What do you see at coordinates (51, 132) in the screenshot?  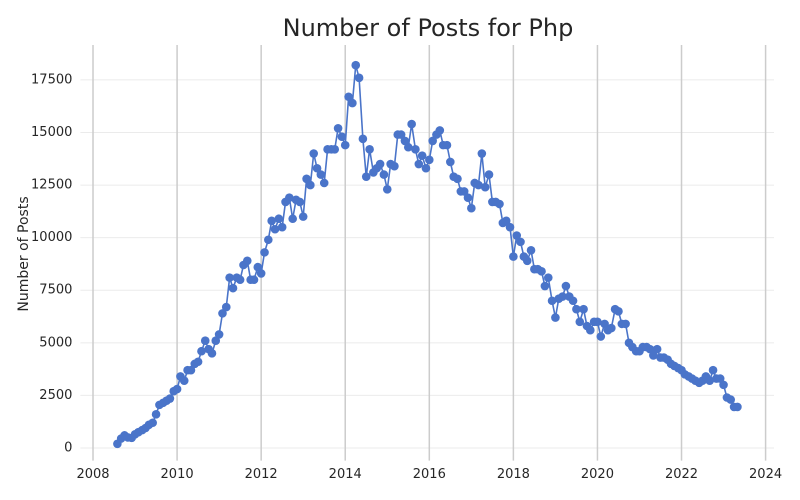 I see `y-tick-label: 15000` at bounding box center [51, 132].